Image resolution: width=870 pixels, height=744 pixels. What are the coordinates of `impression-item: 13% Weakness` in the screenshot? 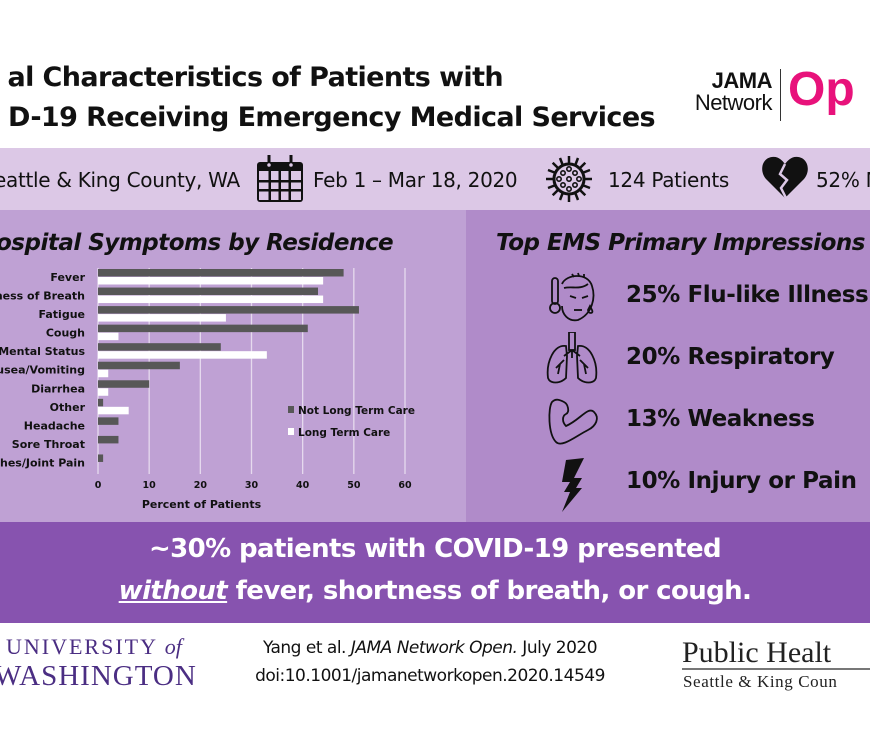 It's located at (668, 422).